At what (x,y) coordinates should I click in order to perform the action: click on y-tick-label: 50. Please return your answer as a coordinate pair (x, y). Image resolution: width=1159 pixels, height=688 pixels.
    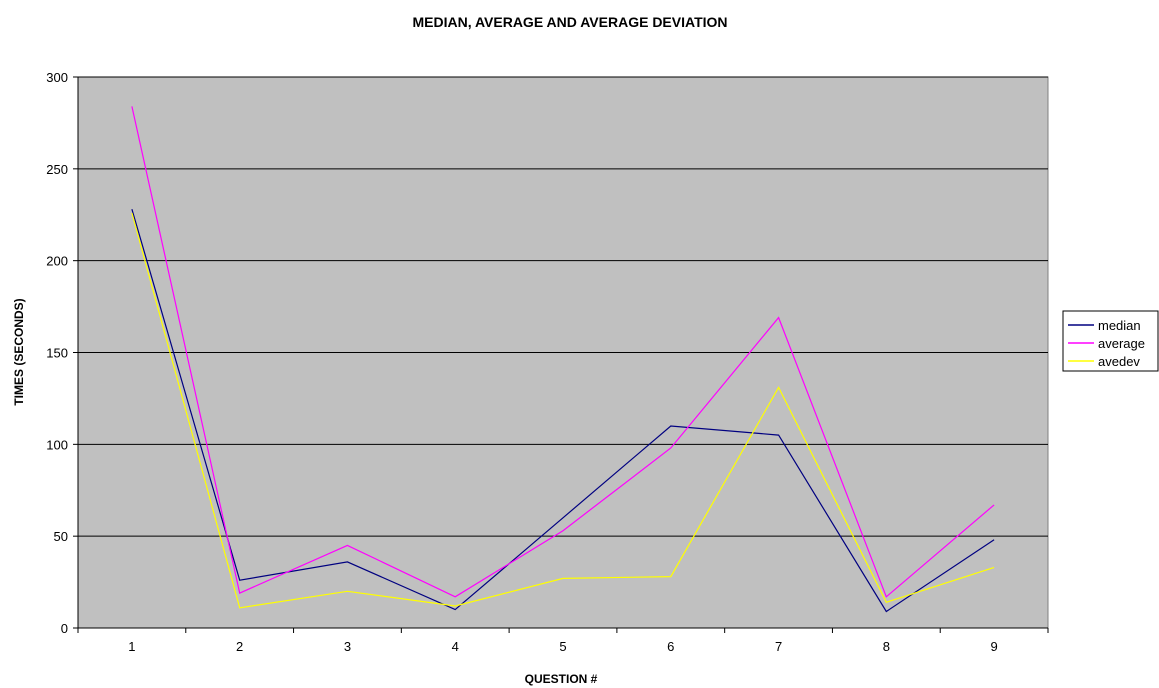
    Looking at the image, I should click on (61, 536).